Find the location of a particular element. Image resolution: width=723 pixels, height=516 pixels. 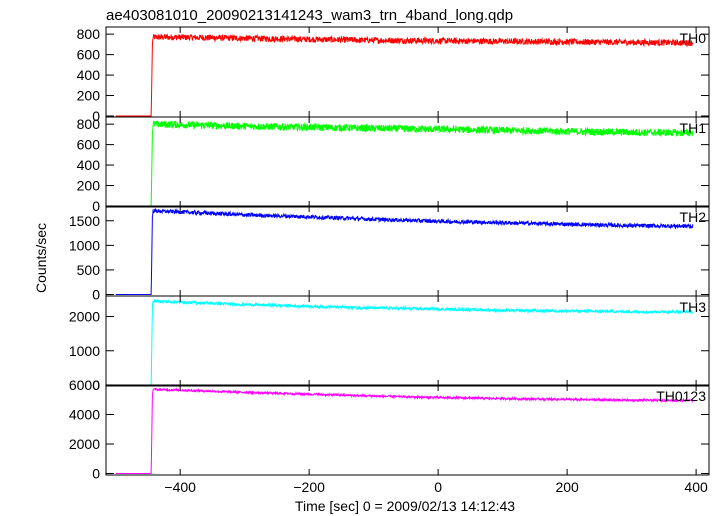

x-tick-label: −200 is located at coordinates (309, 487).